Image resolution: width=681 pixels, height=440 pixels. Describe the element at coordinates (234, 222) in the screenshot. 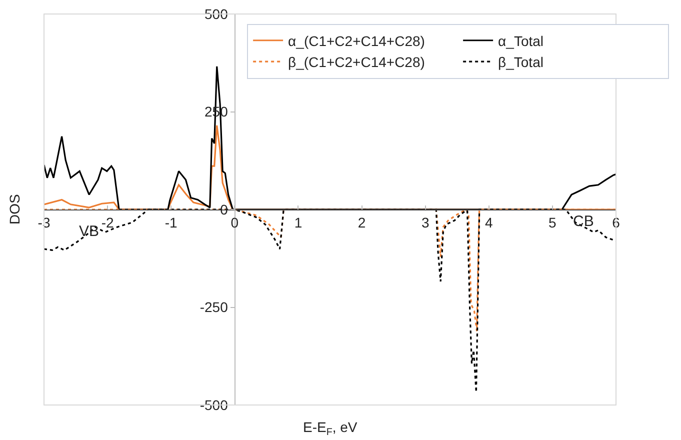

I see `x-tick-label: 0` at that location.